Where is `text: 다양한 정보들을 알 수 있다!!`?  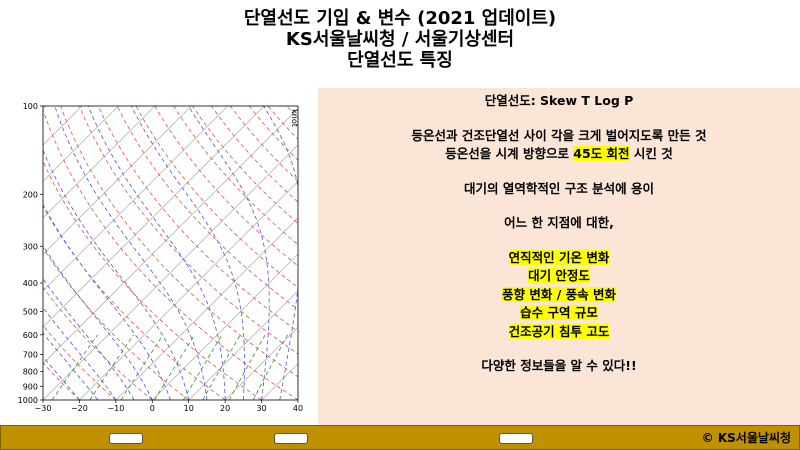
text: 다양한 정보들을 알 수 있다!! is located at coordinates (559, 365).